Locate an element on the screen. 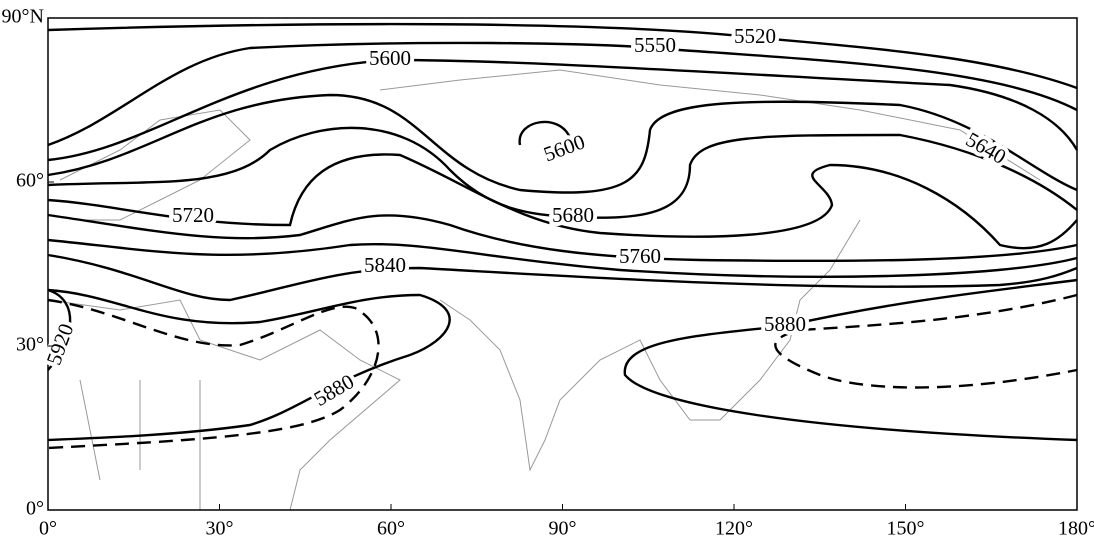  x-tick-label: 0° is located at coordinates (48, 529).